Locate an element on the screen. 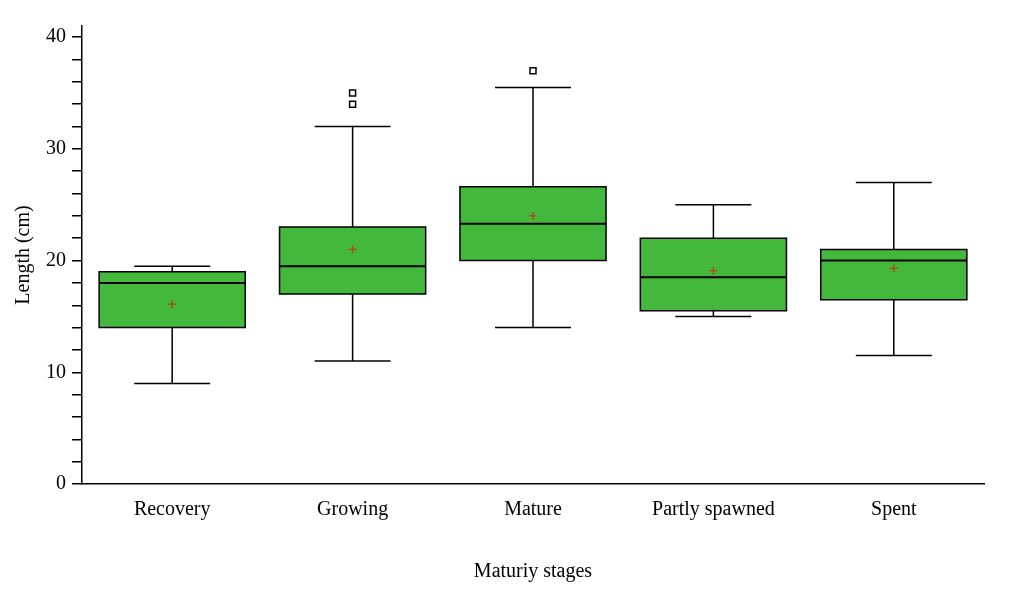 The height and width of the screenshot is (596, 1012). x-axis-title: Maturiy stages is located at coordinates (533, 571).